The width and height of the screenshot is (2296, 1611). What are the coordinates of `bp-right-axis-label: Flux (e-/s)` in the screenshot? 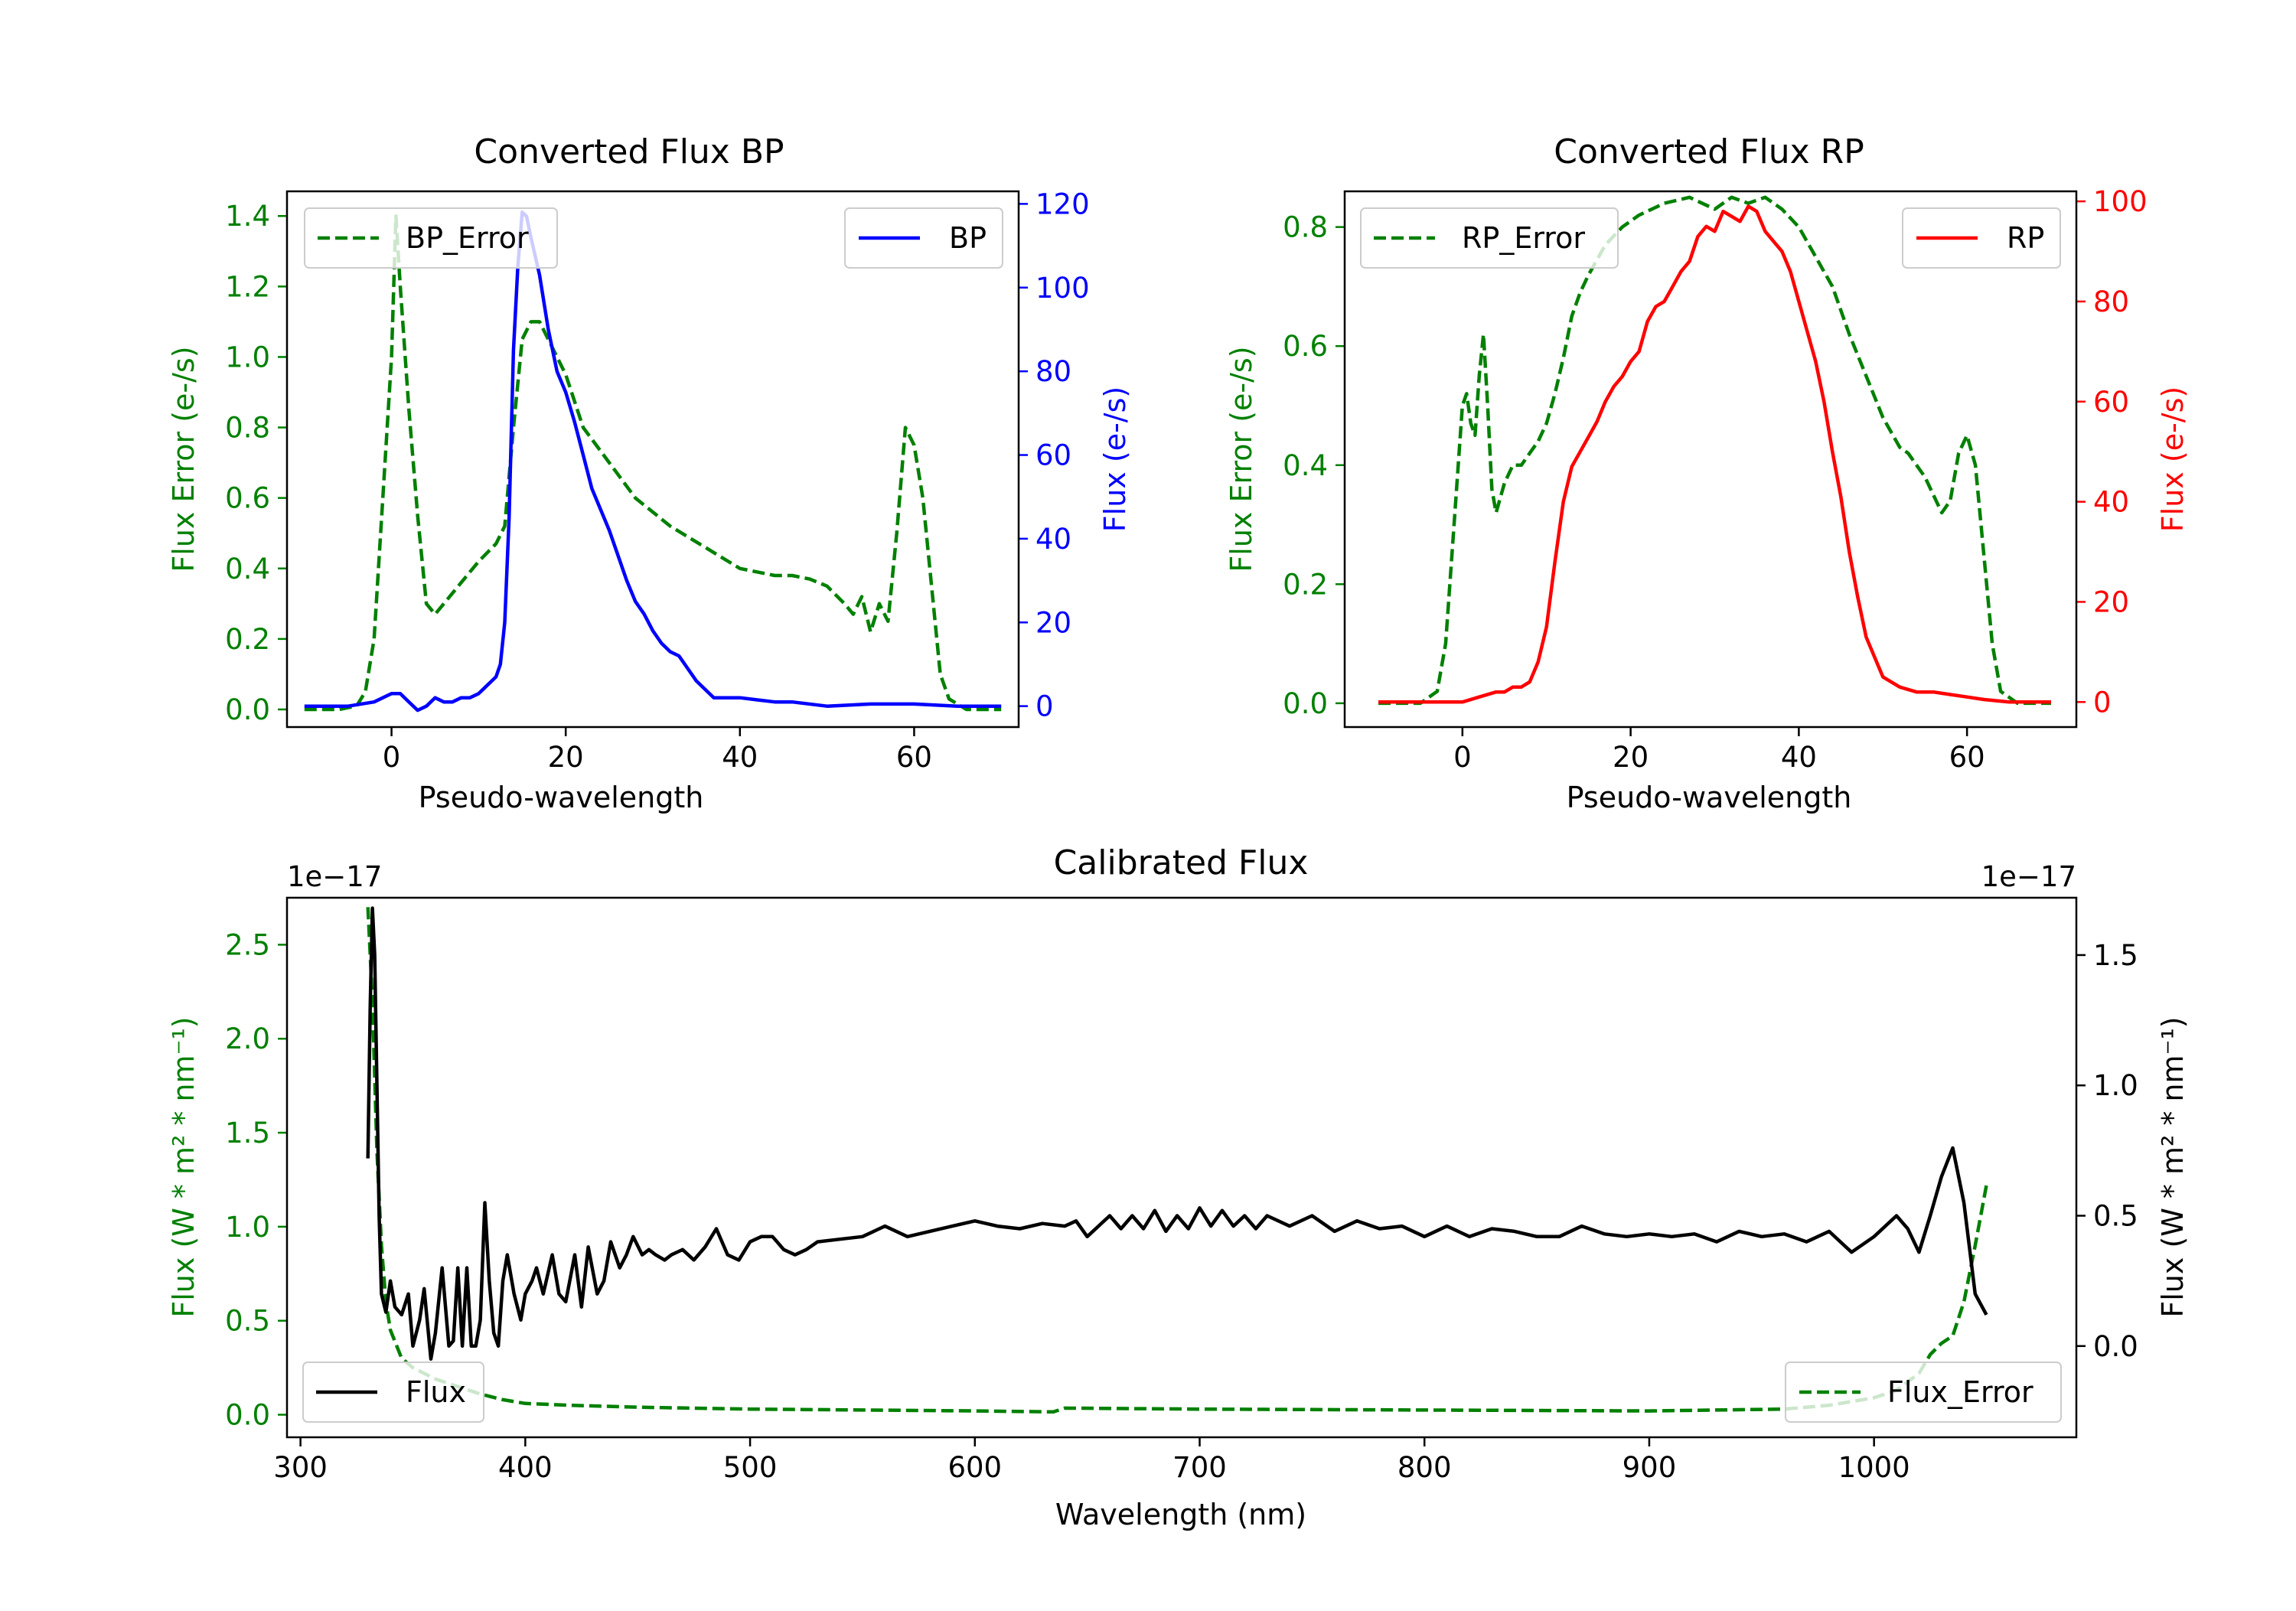 It's located at (1115, 459).